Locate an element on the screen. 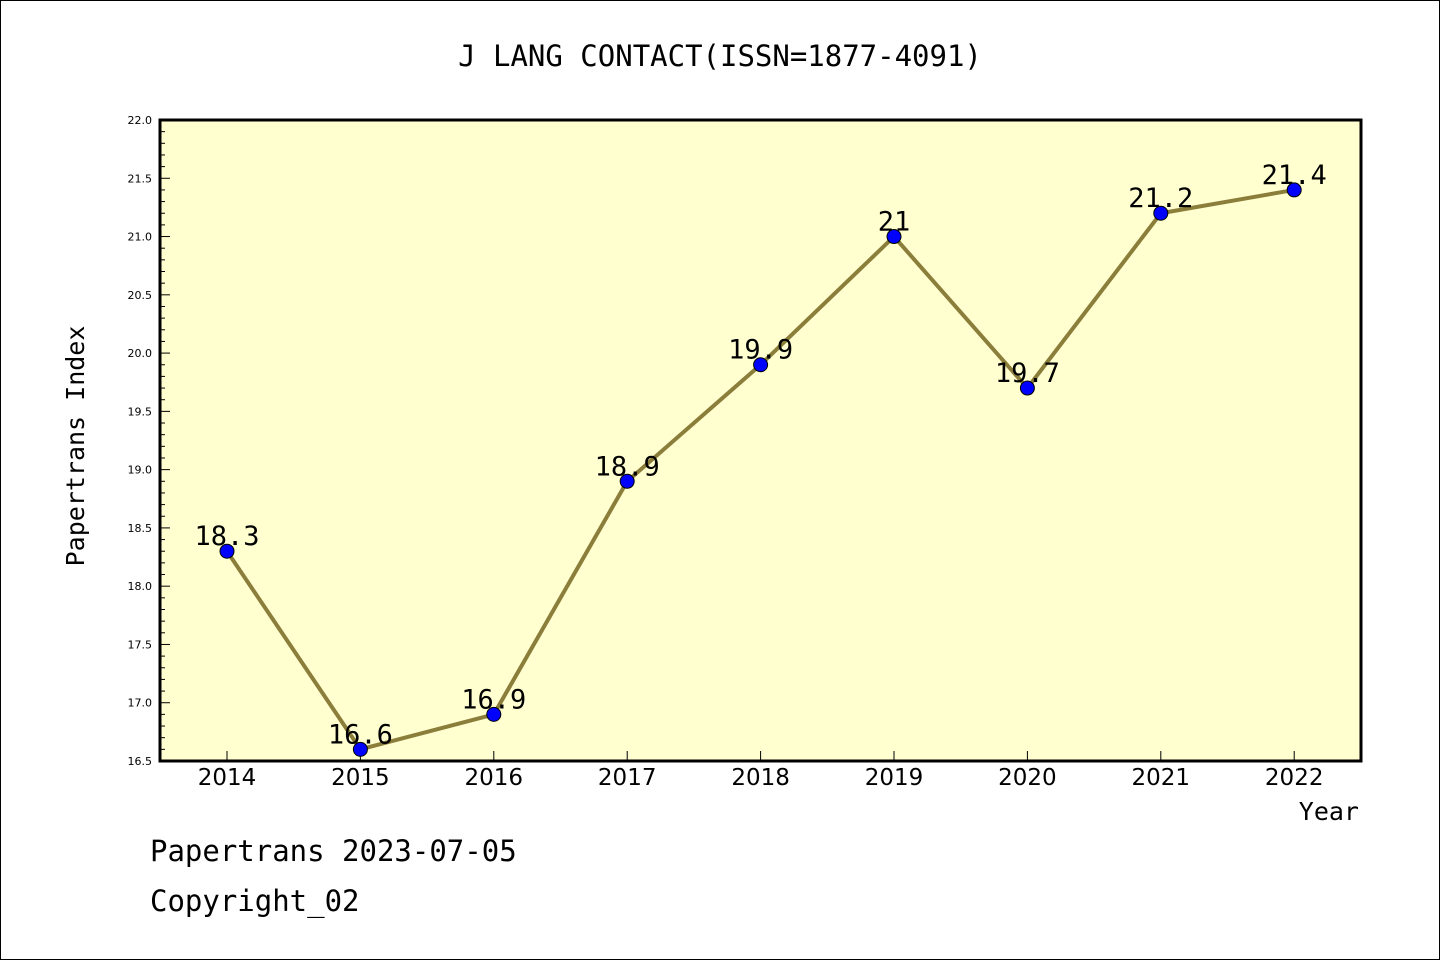 The height and width of the screenshot is (960, 1440). y-tick-label: 16.5 is located at coordinates (140, 761).